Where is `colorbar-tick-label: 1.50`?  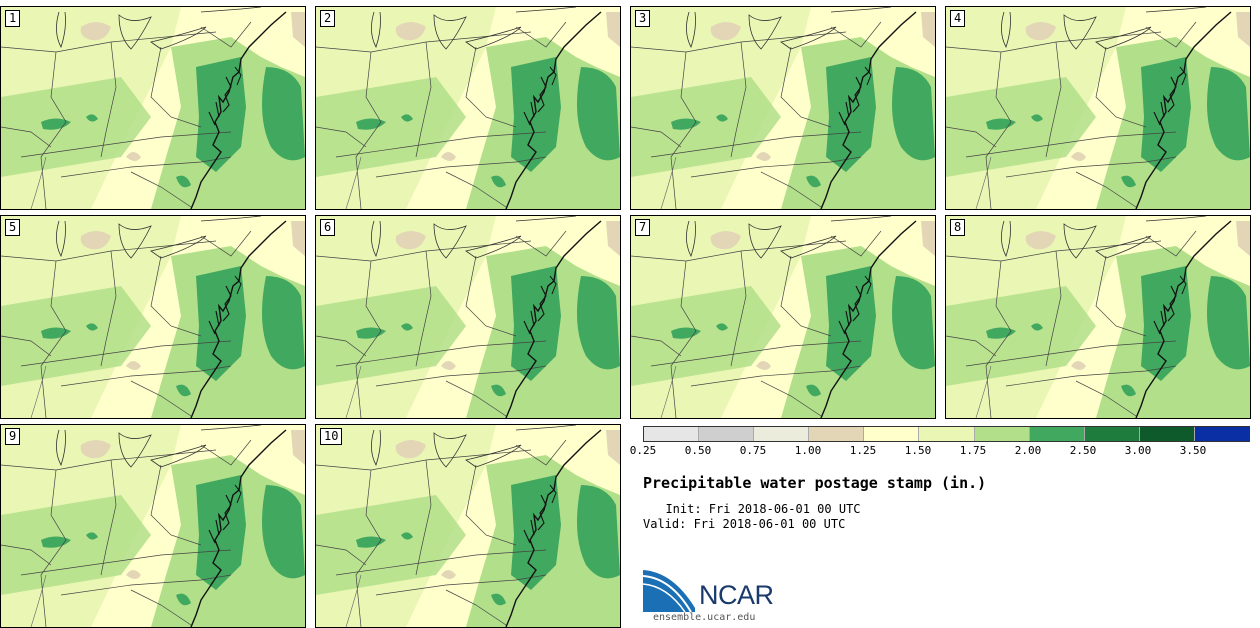
colorbar-tick-label: 1.50 is located at coordinates (918, 450).